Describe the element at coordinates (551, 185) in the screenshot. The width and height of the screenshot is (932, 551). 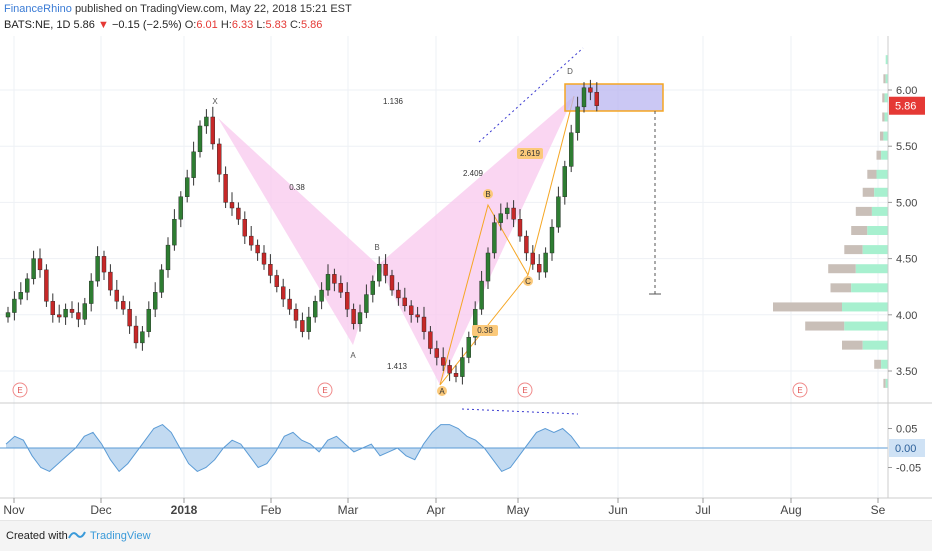
I see `pattern-cd-leg` at that location.